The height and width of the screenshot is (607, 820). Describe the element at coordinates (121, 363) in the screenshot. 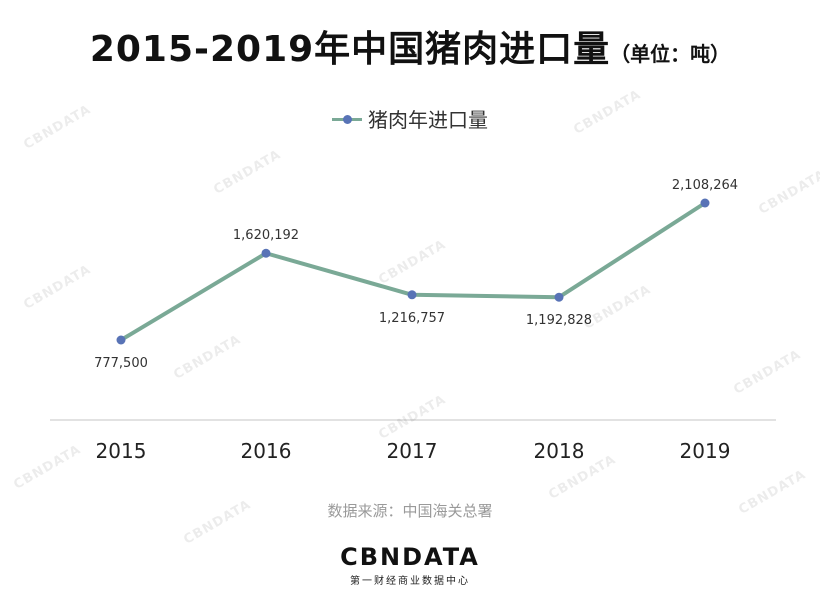

I see `data-label: 777,500` at that location.